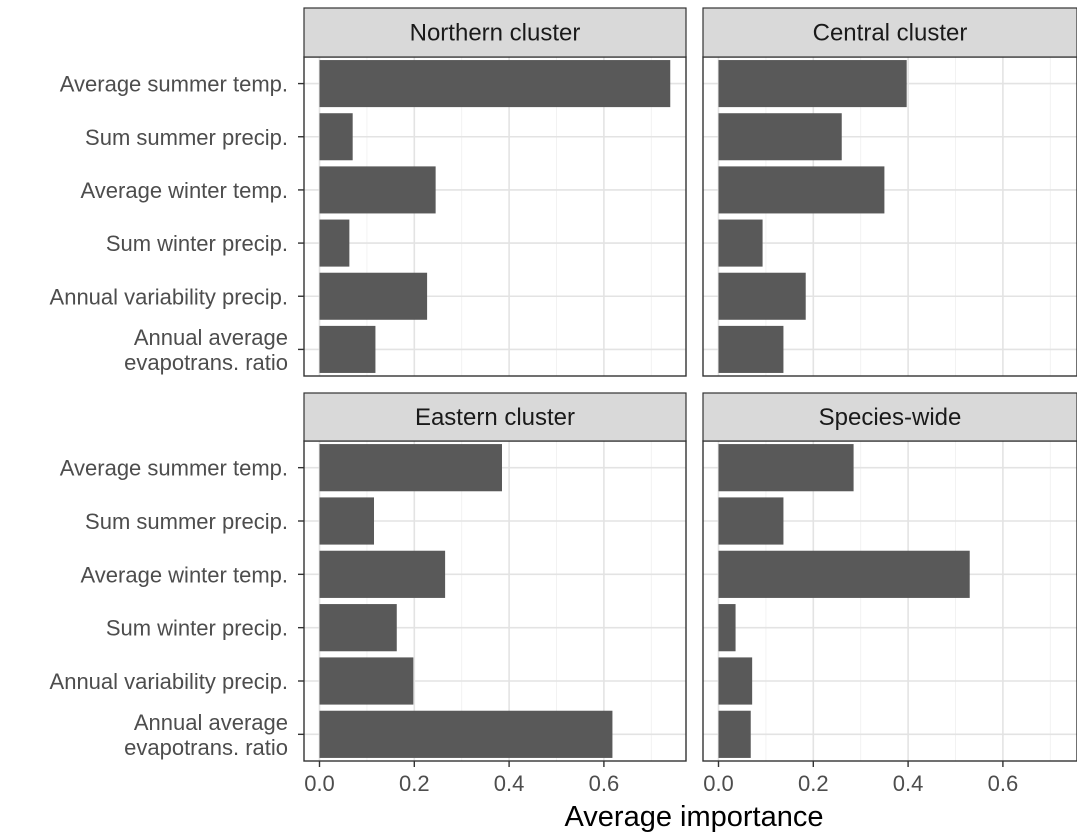 The width and height of the screenshot is (1077, 836). I want to click on facet-title: Species-wide, so click(890, 417).